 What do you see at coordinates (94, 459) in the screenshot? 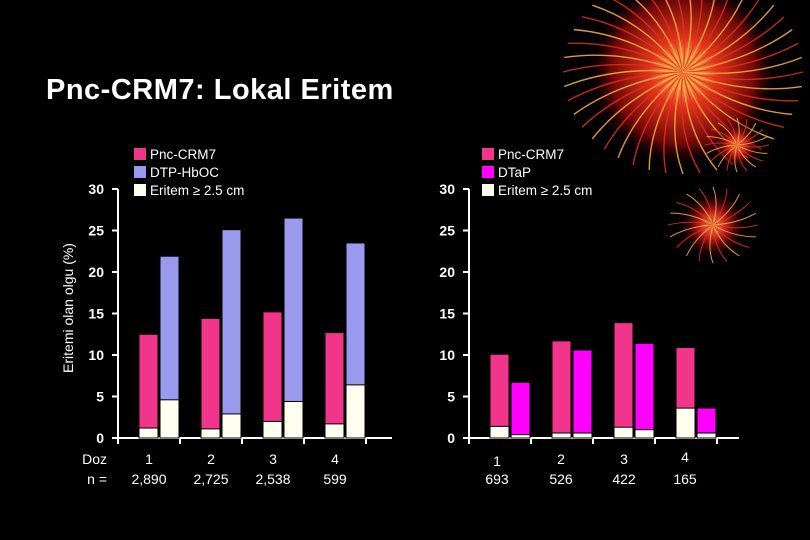
I see `doz-row-label: Doz` at bounding box center [94, 459].